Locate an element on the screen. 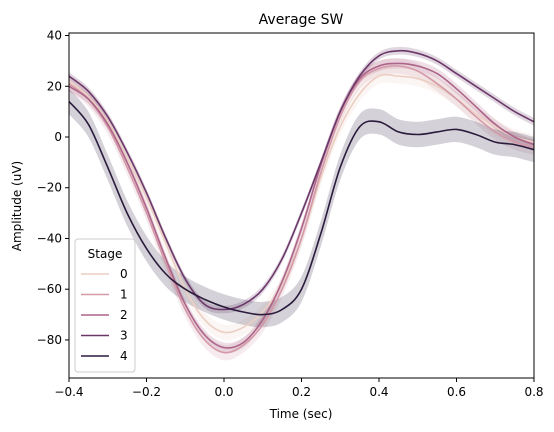 This screenshot has height=432, width=554. x-tick-label: 0.6 is located at coordinates (456, 392).